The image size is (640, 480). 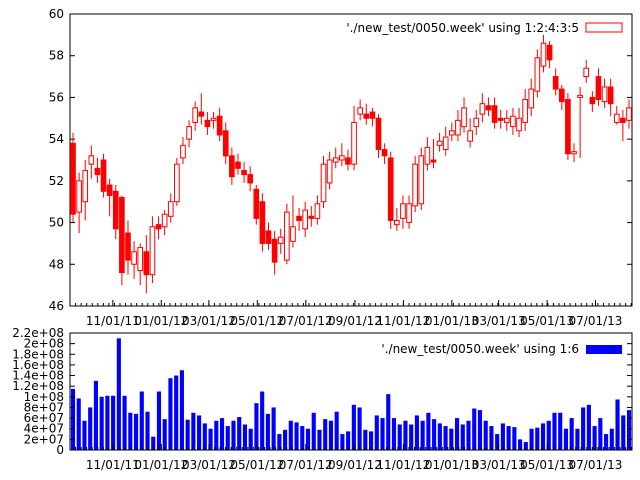 What do you see at coordinates (38, 365) in the screenshot?
I see `volume-y-tick-label: 1.6e+08` at bounding box center [38, 365].